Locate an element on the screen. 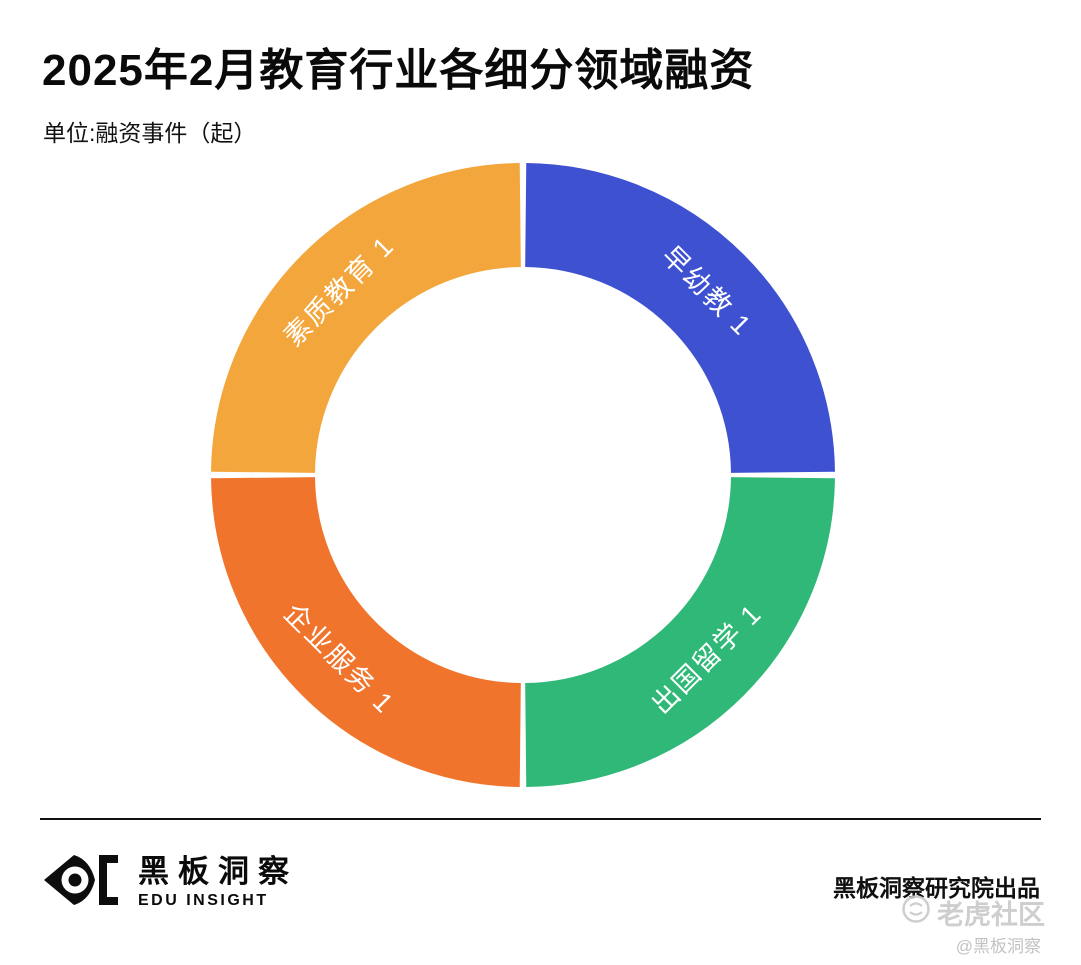  tiger-logo-icon is located at coordinates (916, 912).